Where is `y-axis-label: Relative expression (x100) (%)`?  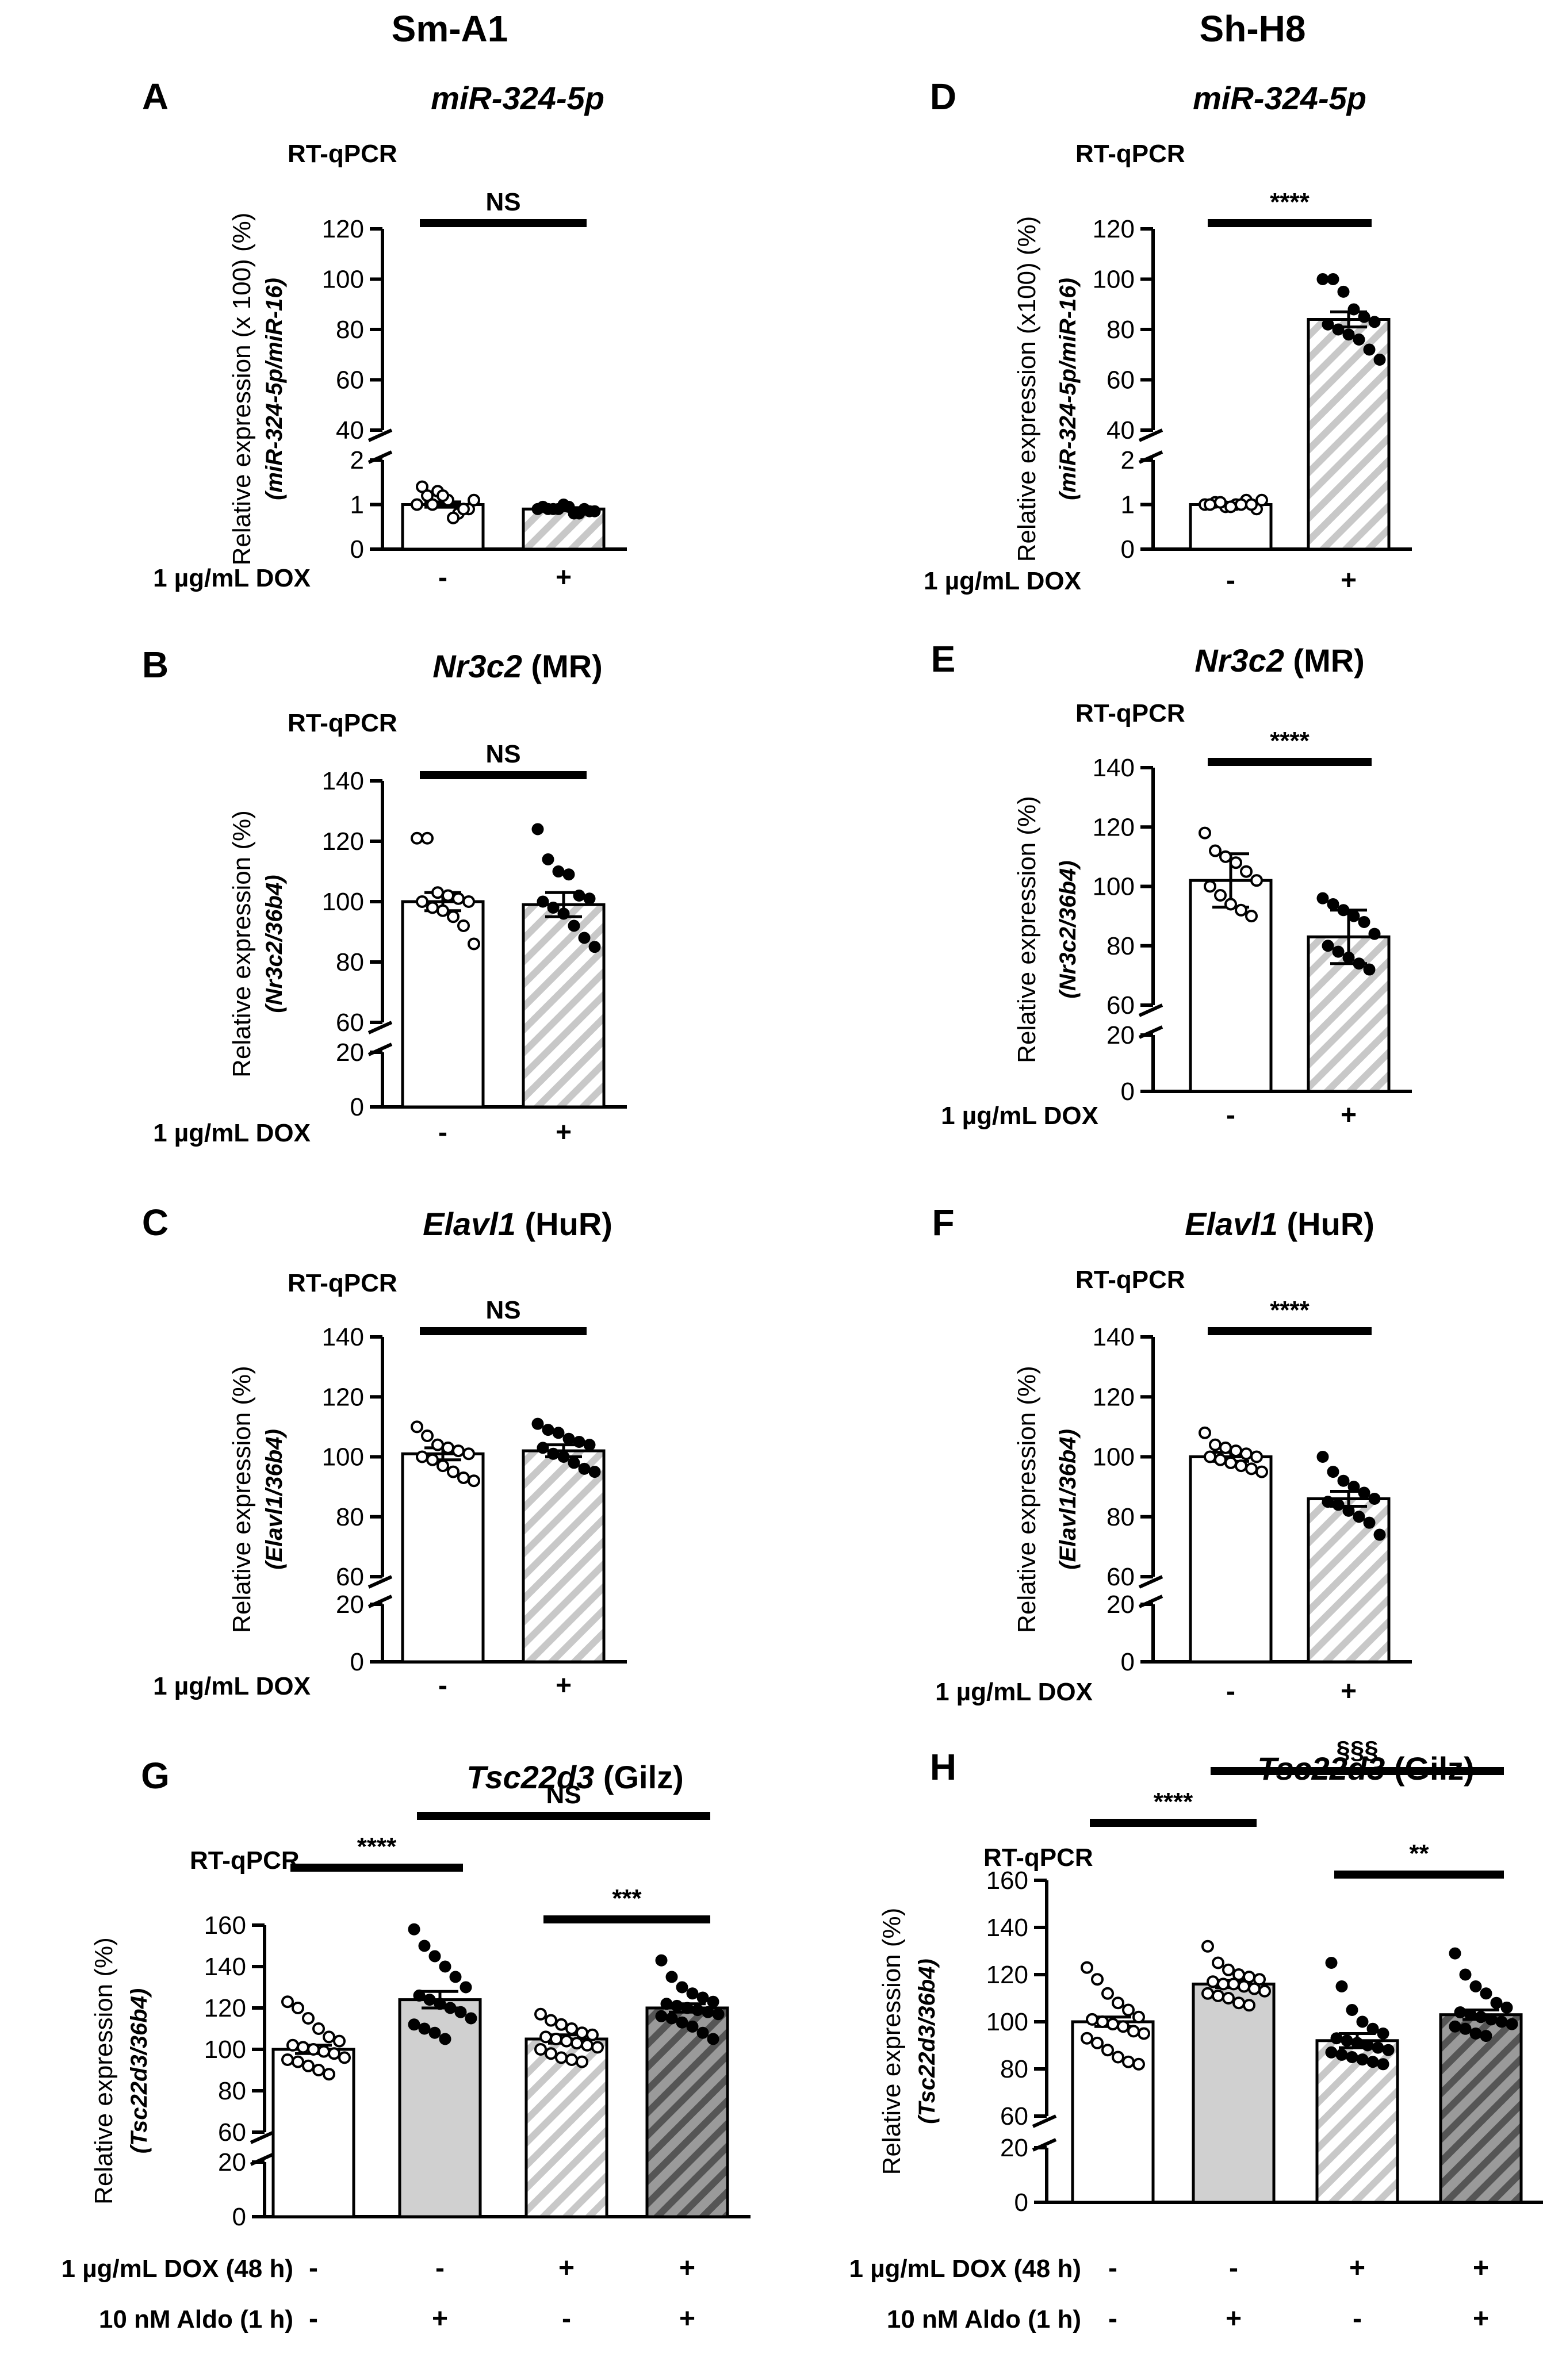
y-axis-label: Relative expression (x100) (%) is located at coordinates (1027, 389).